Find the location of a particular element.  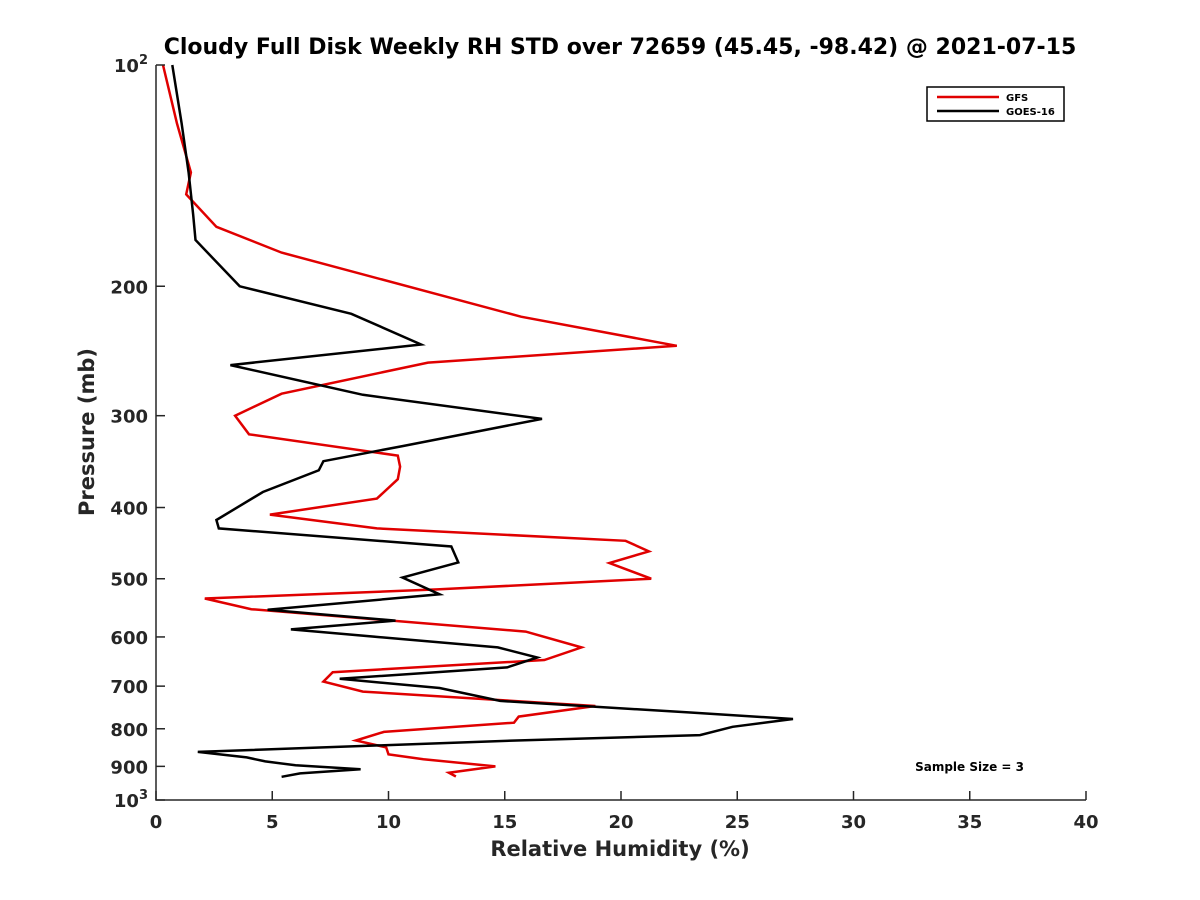

sample-size-annotation: Sample Size = 3 is located at coordinates (969, 767).